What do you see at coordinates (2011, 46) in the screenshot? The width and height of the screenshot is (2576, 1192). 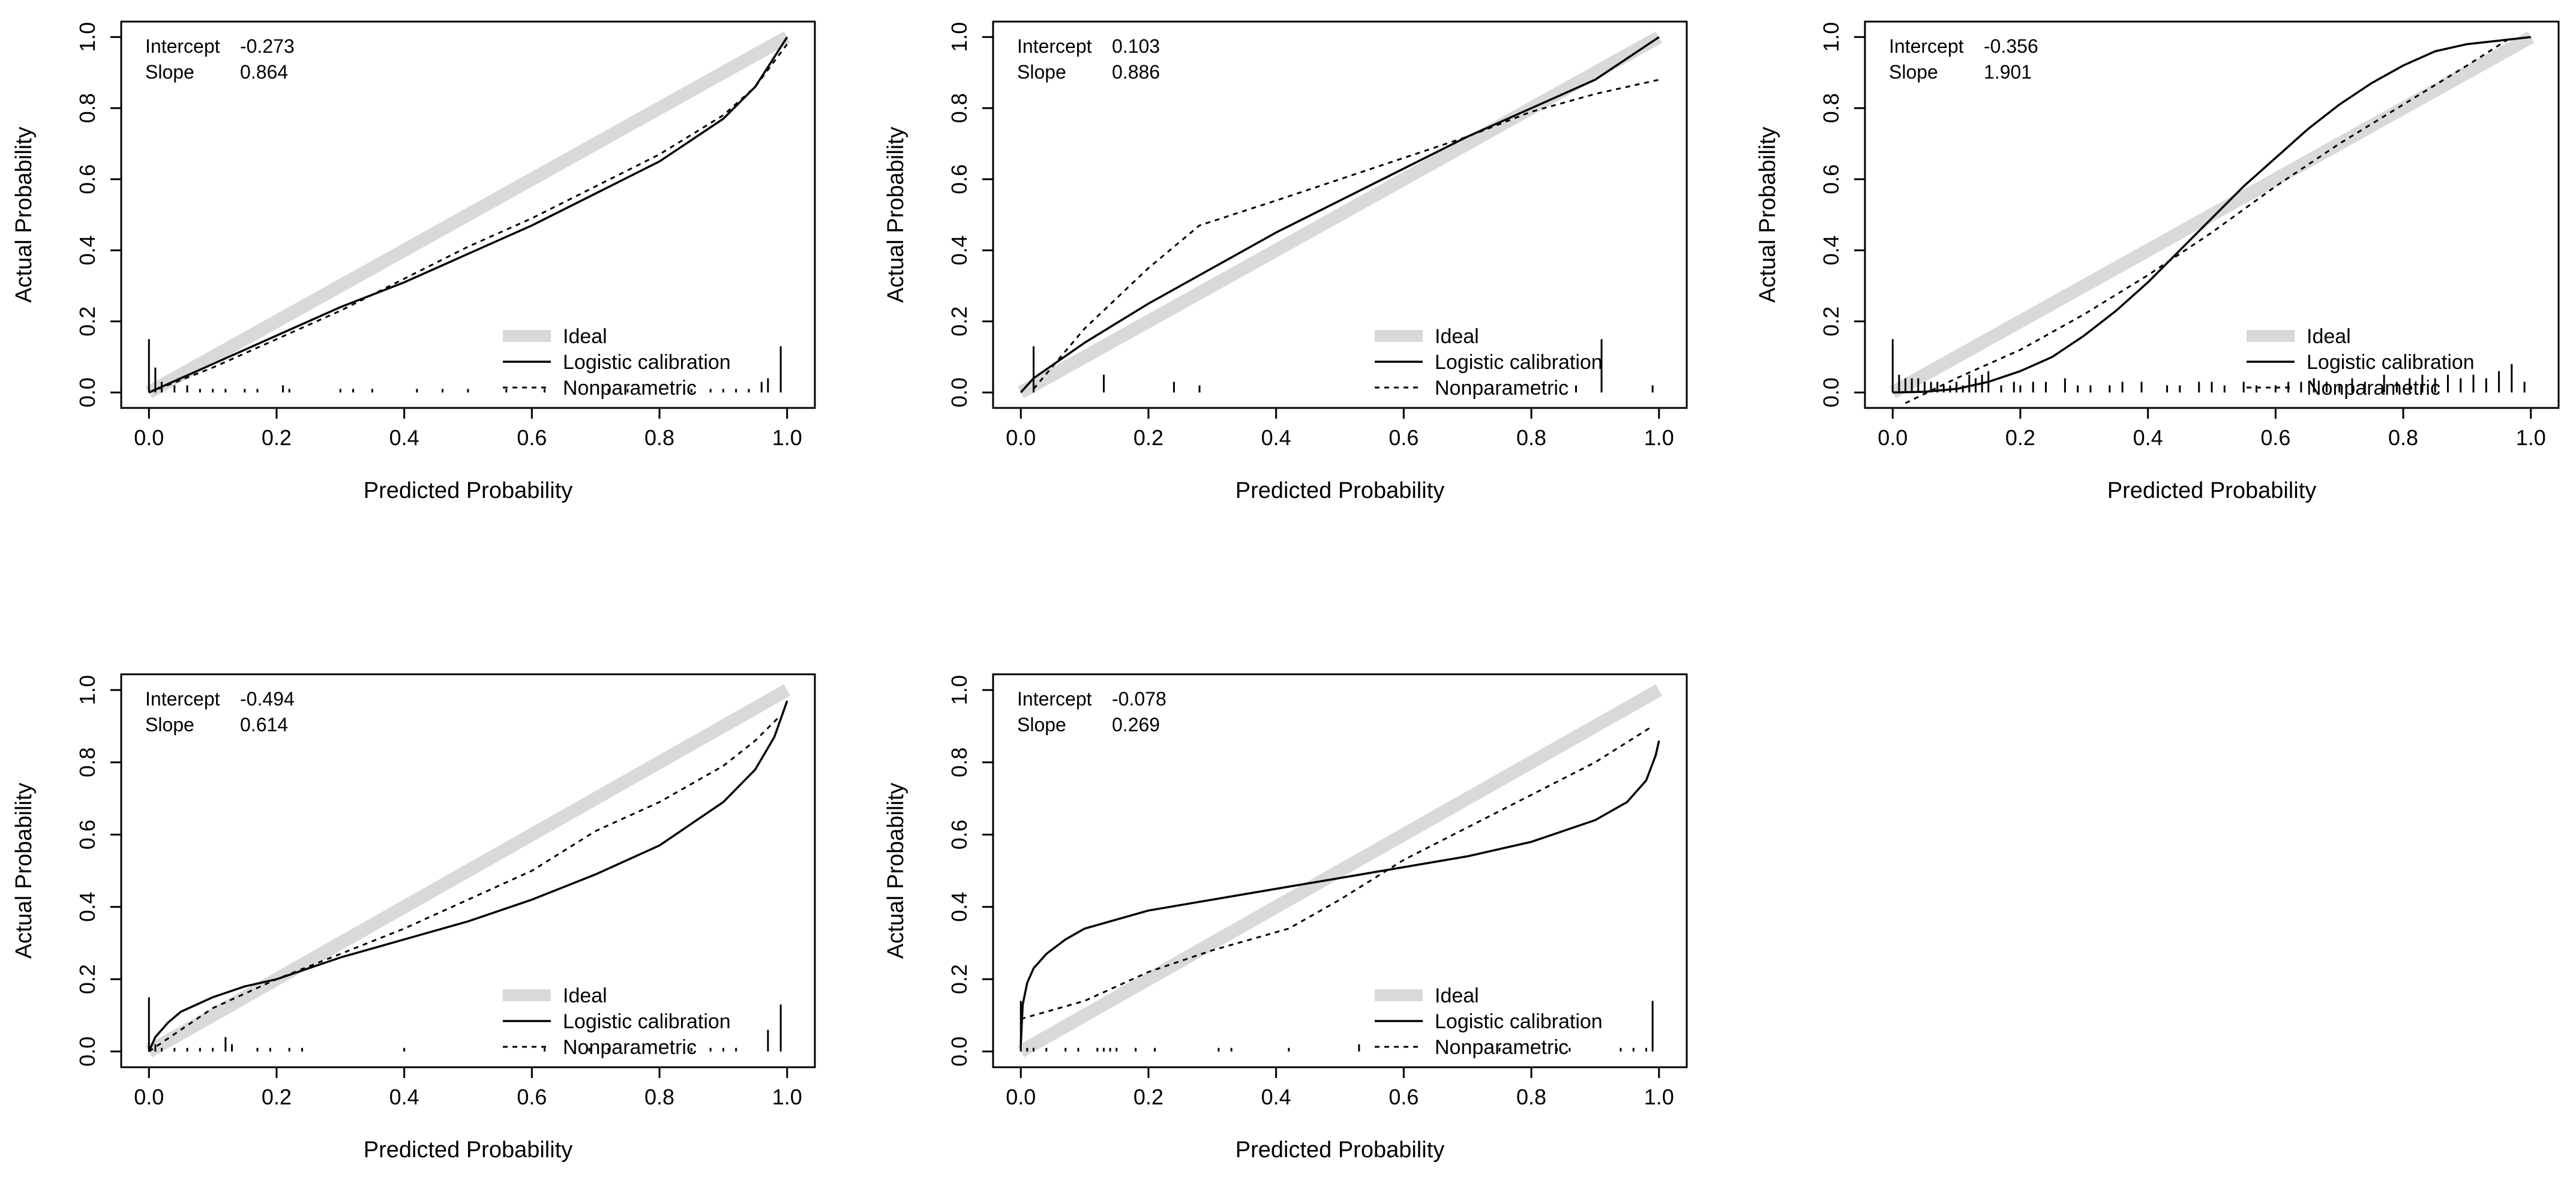 I see `intercept-value: -0.356` at bounding box center [2011, 46].